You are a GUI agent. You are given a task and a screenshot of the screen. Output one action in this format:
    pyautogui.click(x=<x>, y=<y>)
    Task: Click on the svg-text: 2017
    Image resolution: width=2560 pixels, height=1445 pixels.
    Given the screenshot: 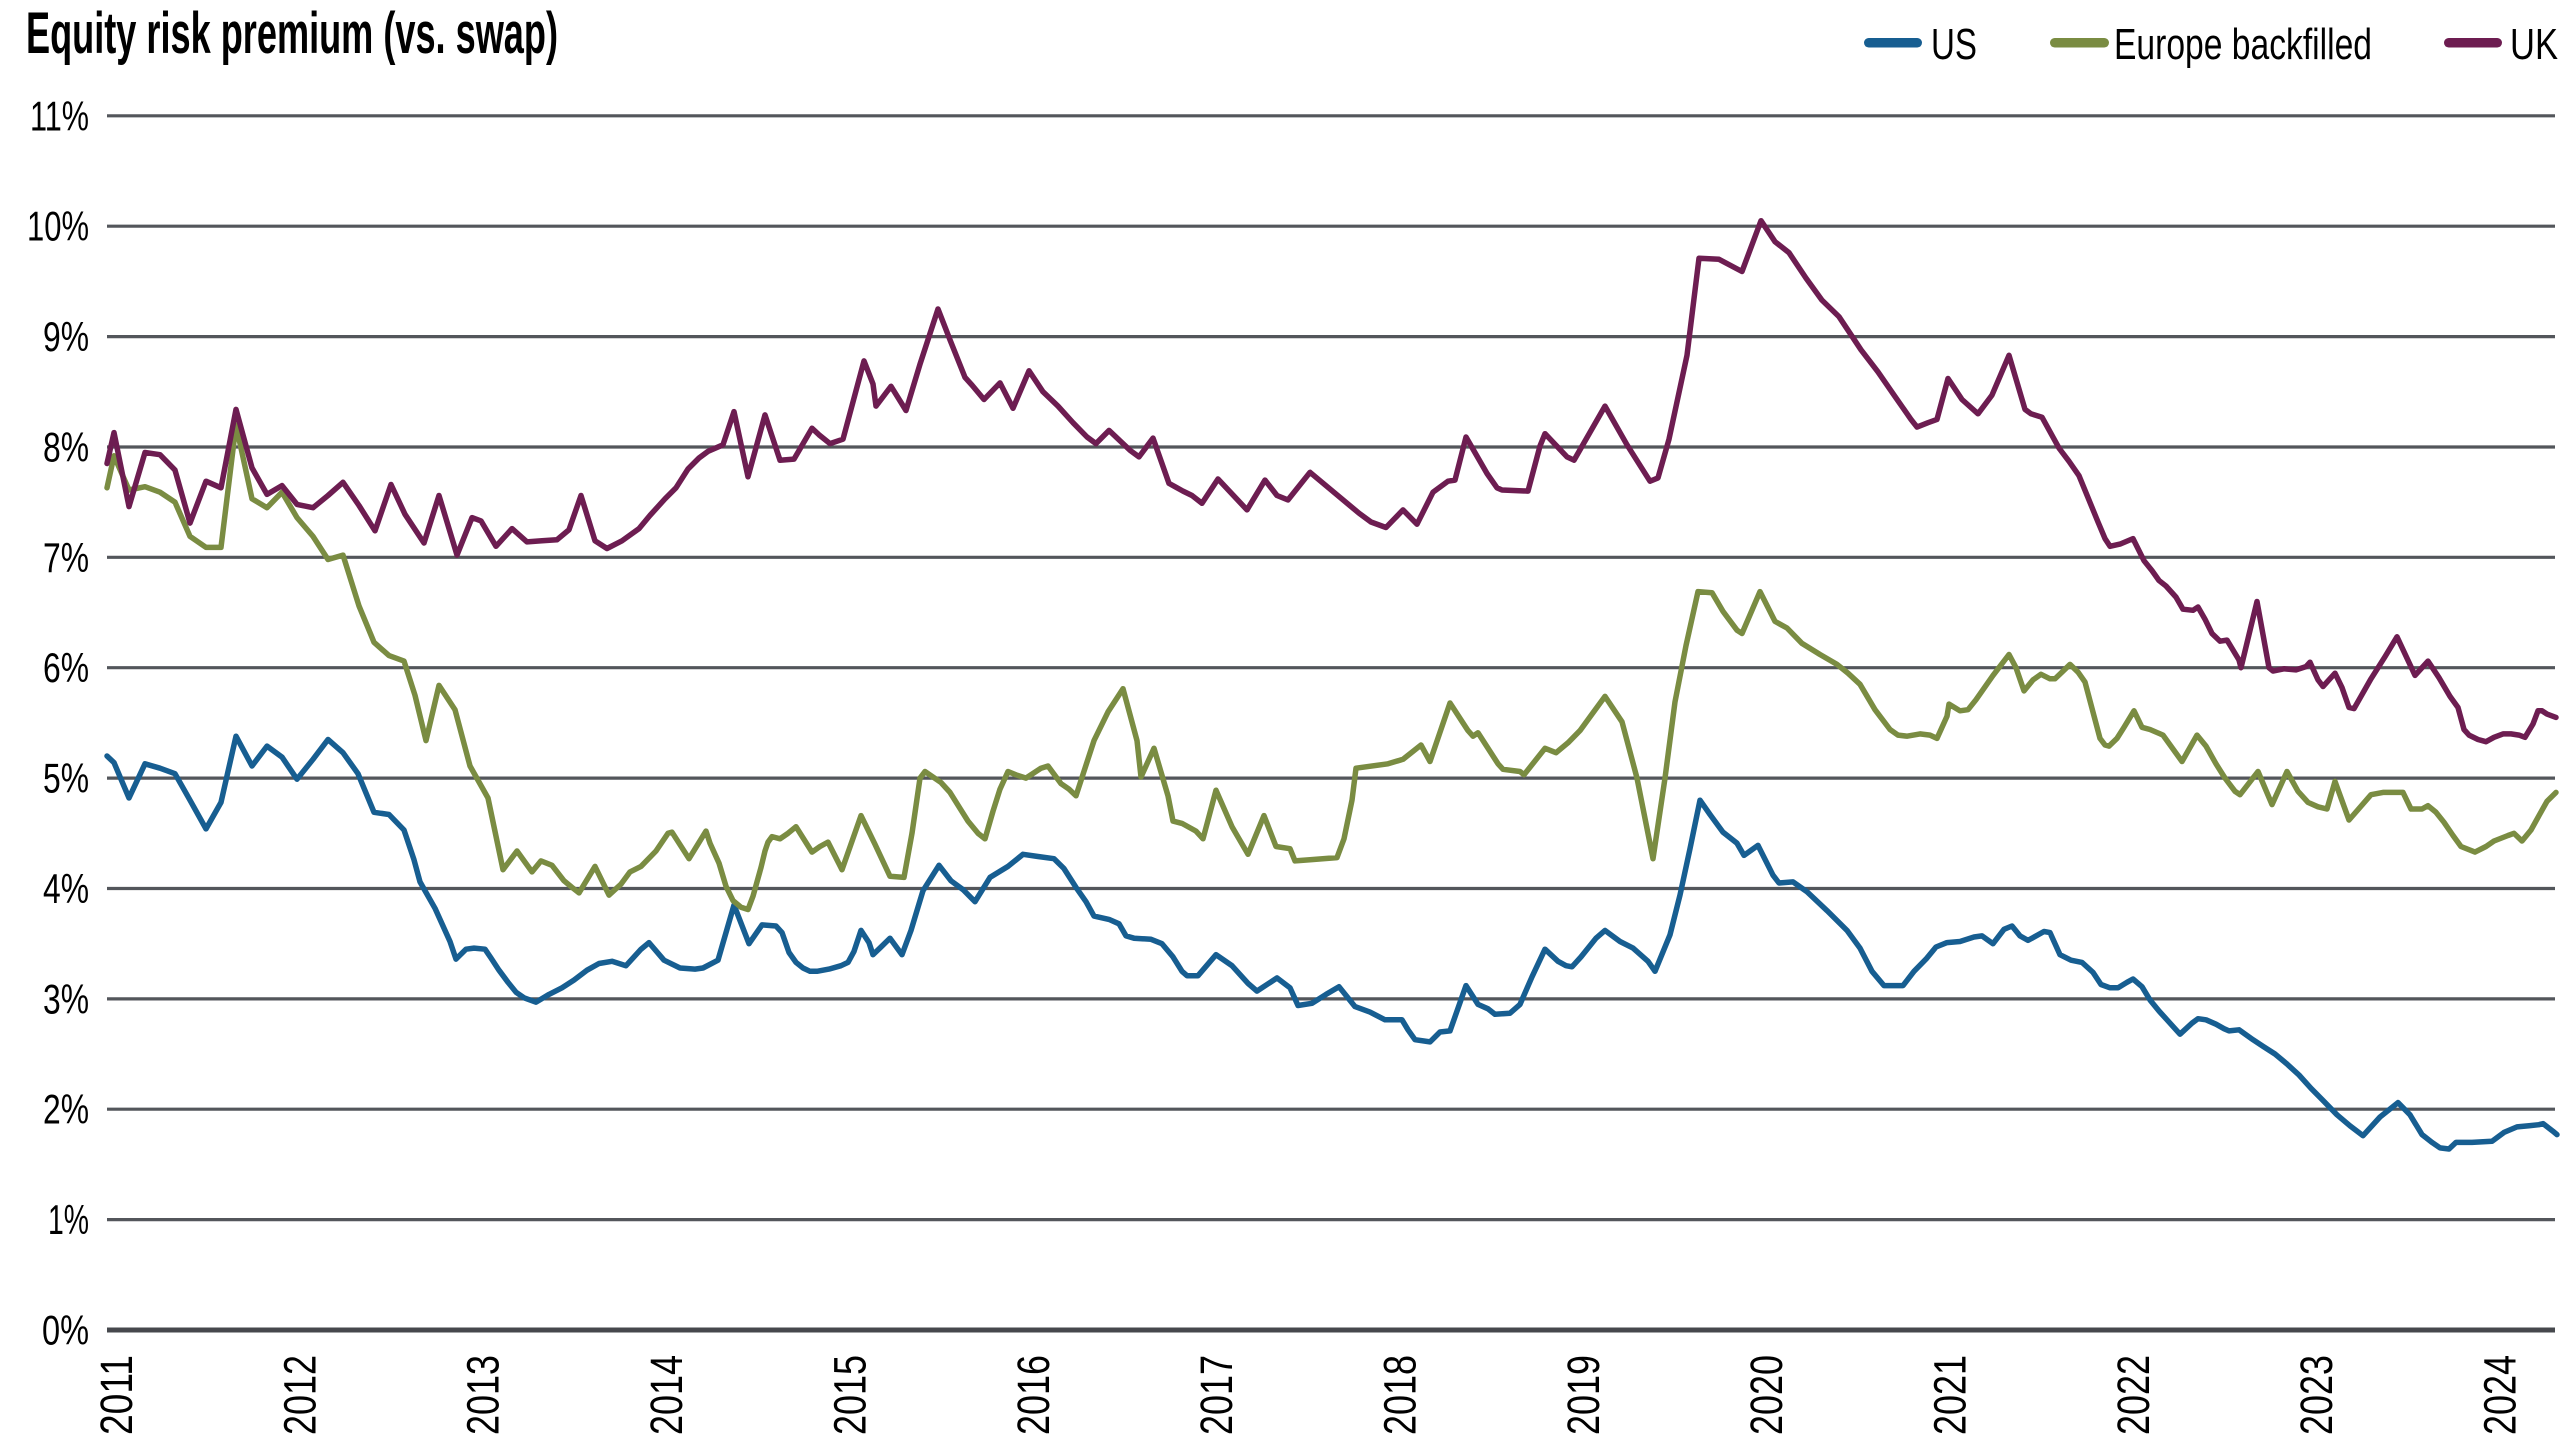 What is the action you would take?
    pyautogui.click(x=1216, y=1395)
    